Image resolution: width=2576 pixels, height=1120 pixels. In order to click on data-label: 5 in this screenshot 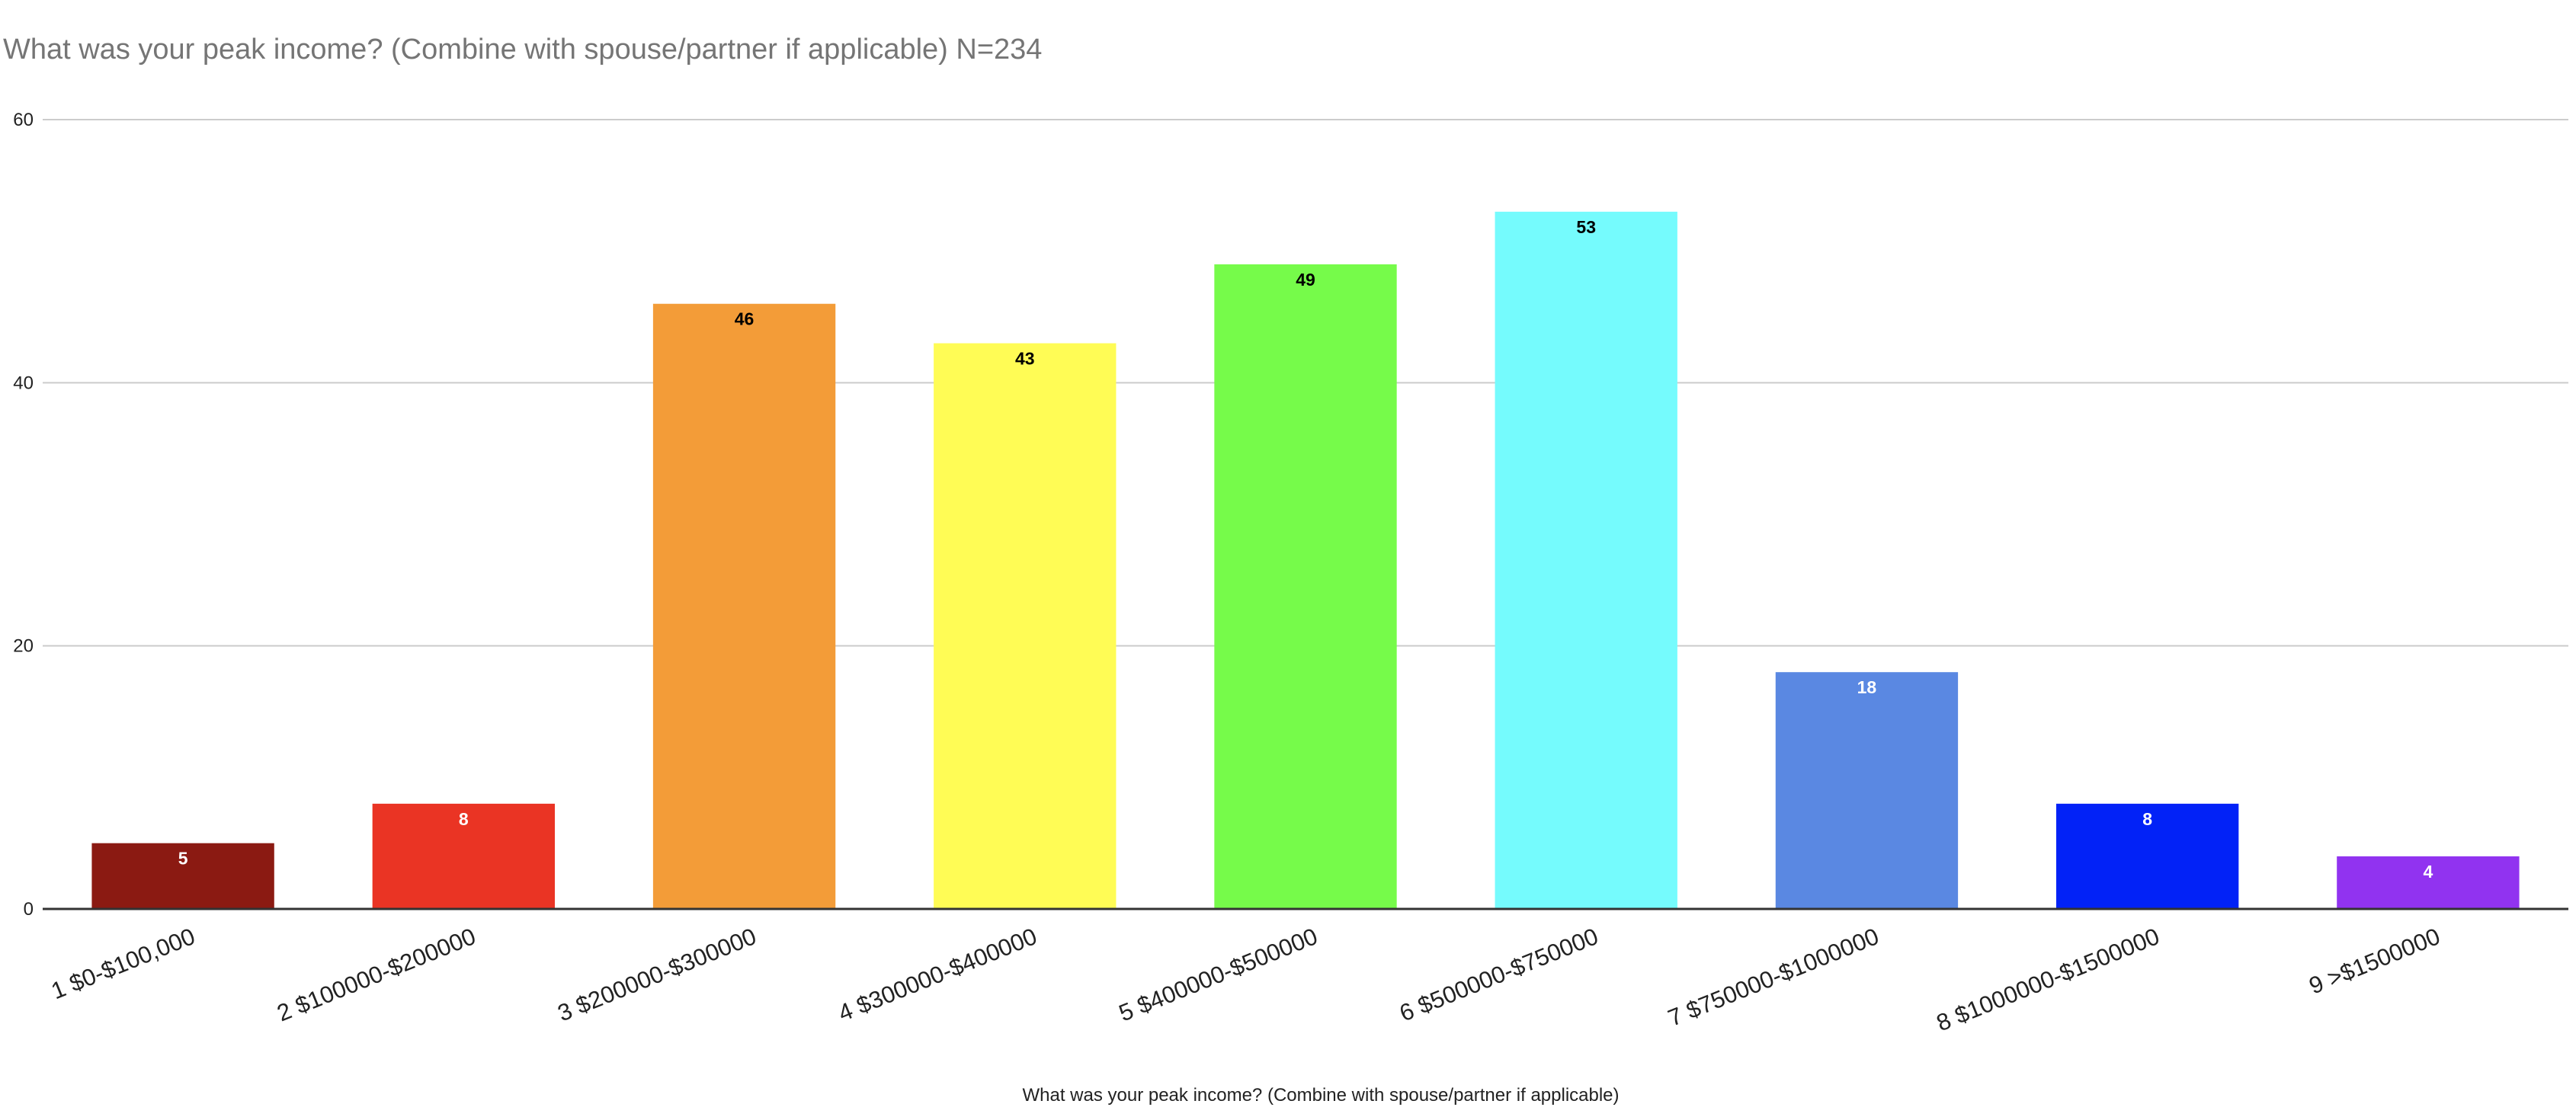, I will do `click(183, 859)`.